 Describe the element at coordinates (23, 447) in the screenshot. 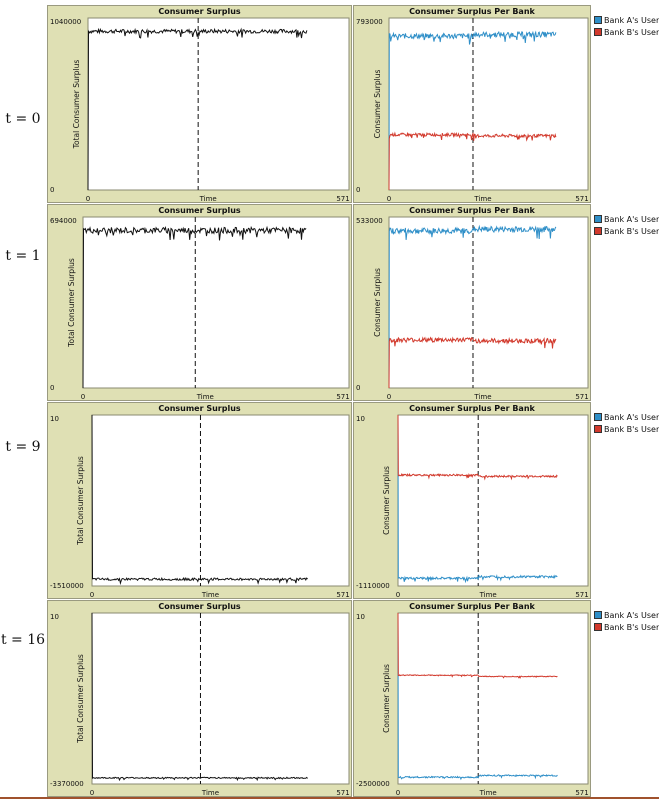

I see `row-label-2: t = 9` at that location.